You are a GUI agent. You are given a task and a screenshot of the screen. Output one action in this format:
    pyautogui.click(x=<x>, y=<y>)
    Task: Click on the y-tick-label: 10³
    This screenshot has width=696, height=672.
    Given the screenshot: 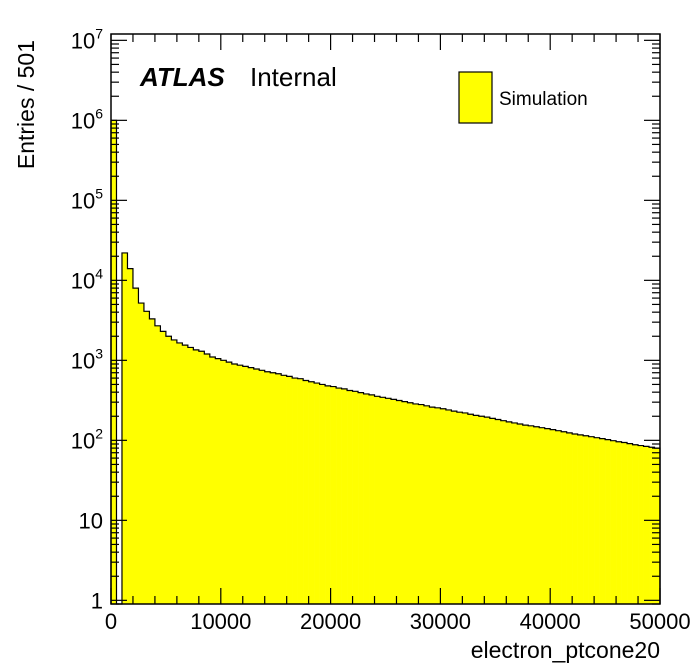 What is the action you would take?
    pyautogui.click(x=87, y=359)
    